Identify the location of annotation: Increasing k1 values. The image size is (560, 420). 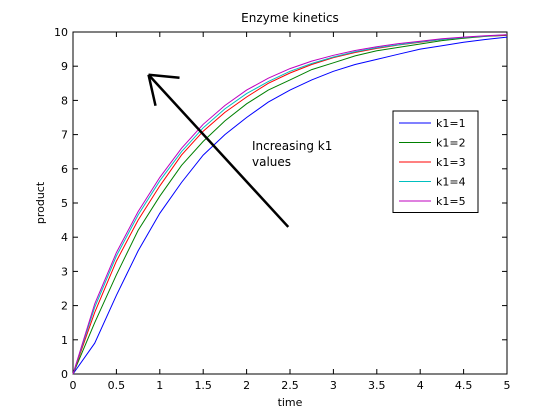
(239, 150).